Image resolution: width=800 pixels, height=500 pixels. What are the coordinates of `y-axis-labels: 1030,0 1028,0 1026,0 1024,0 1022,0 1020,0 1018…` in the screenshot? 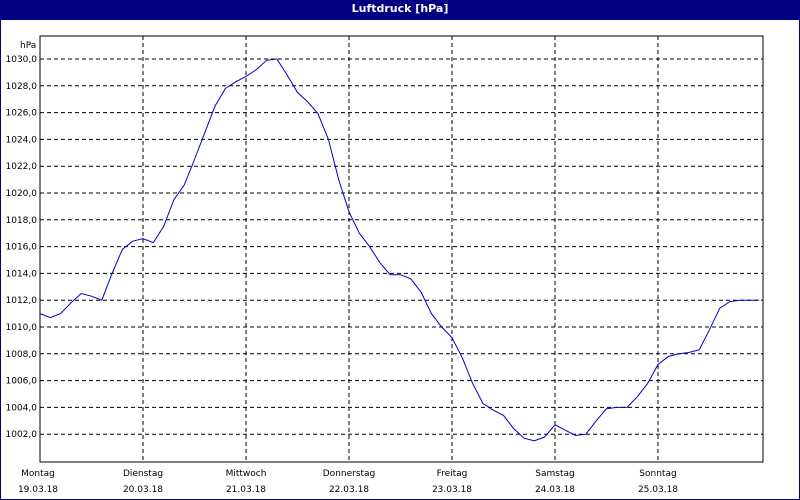 It's located at (22, 247).